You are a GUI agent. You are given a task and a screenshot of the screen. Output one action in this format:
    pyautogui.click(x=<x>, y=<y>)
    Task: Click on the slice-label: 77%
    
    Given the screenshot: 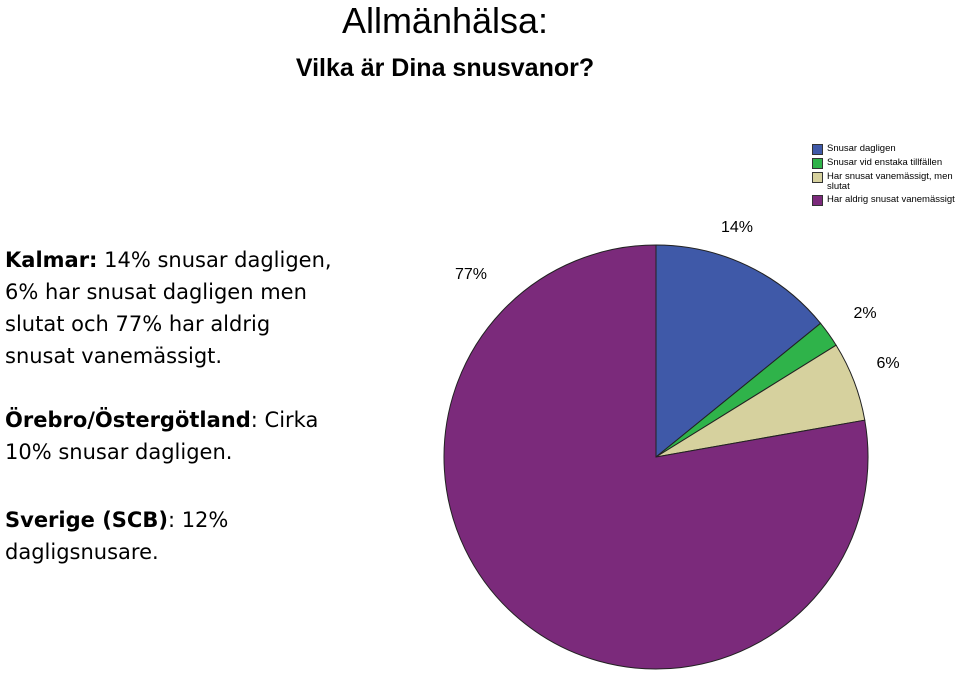 What is the action you would take?
    pyautogui.click(x=471, y=274)
    